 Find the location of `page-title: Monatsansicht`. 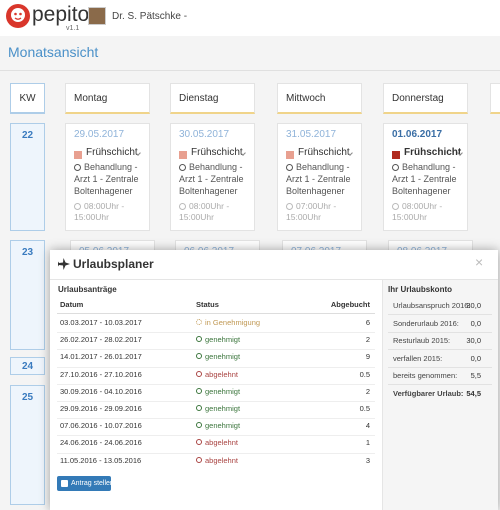

page-title: Monatsansicht is located at coordinates (53, 52).